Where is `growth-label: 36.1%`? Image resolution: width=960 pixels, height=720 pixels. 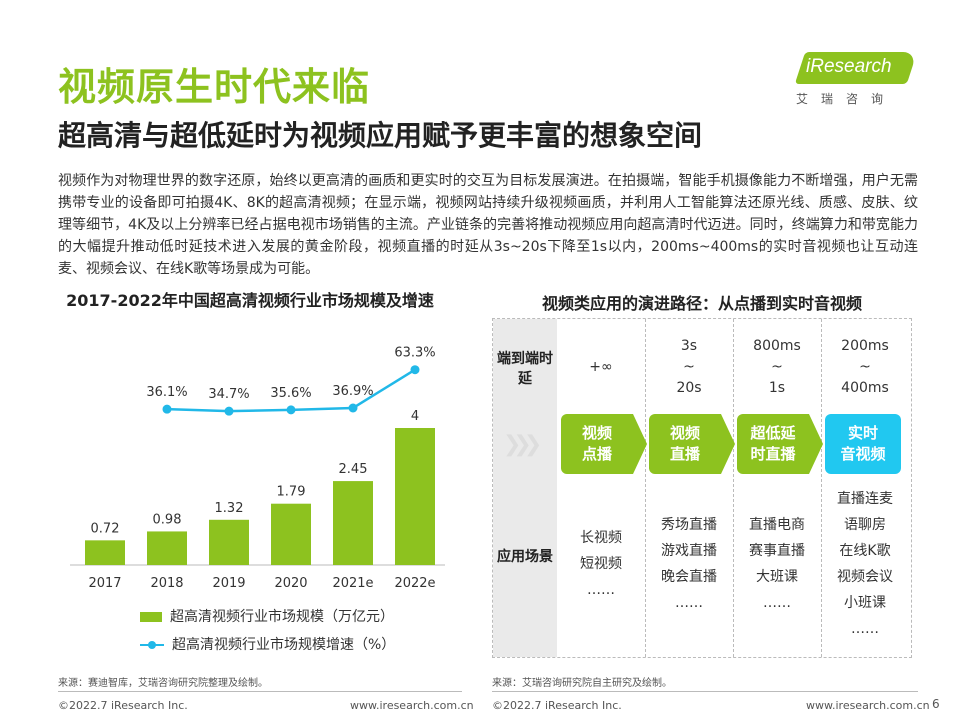
growth-label: 36.1% is located at coordinates (166, 392).